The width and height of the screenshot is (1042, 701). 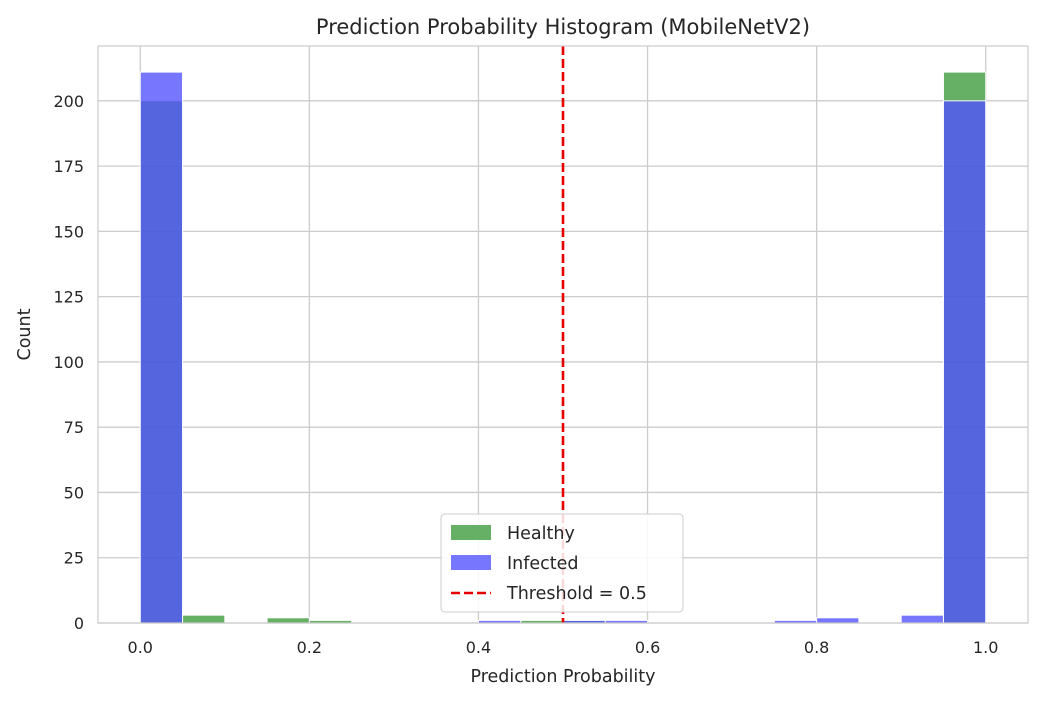 What do you see at coordinates (74, 558) in the screenshot?
I see `y-tick-label: 25` at bounding box center [74, 558].